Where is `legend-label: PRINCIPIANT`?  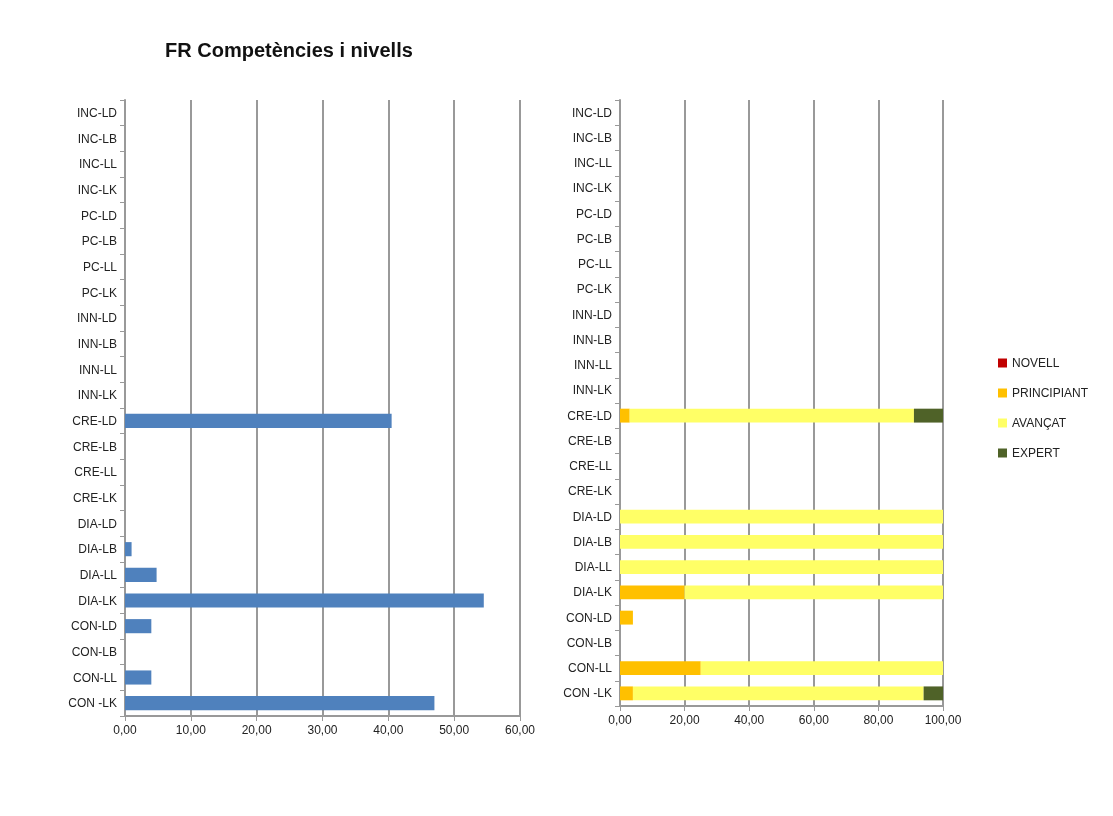 legend-label: PRINCIPIANT is located at coordinates (1050, 393).